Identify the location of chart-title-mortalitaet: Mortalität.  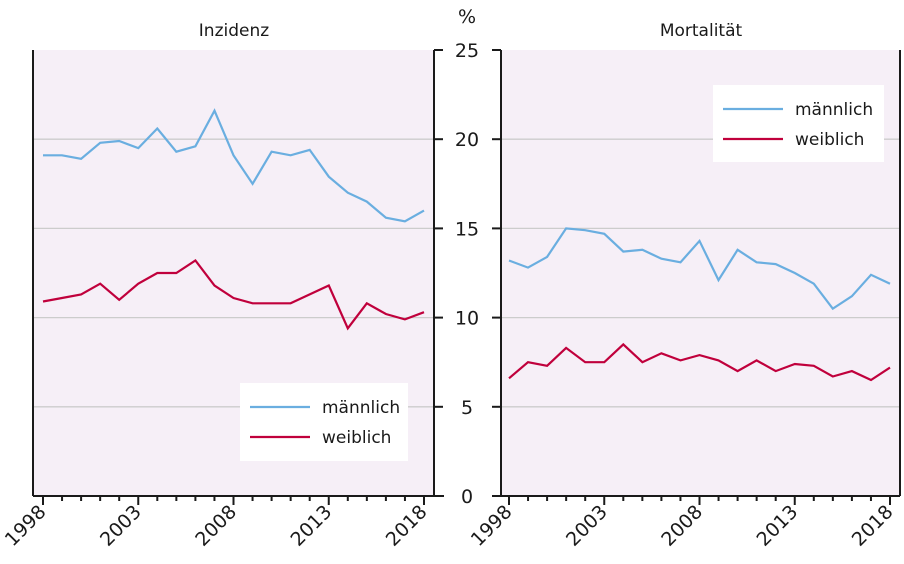
(701, 31).